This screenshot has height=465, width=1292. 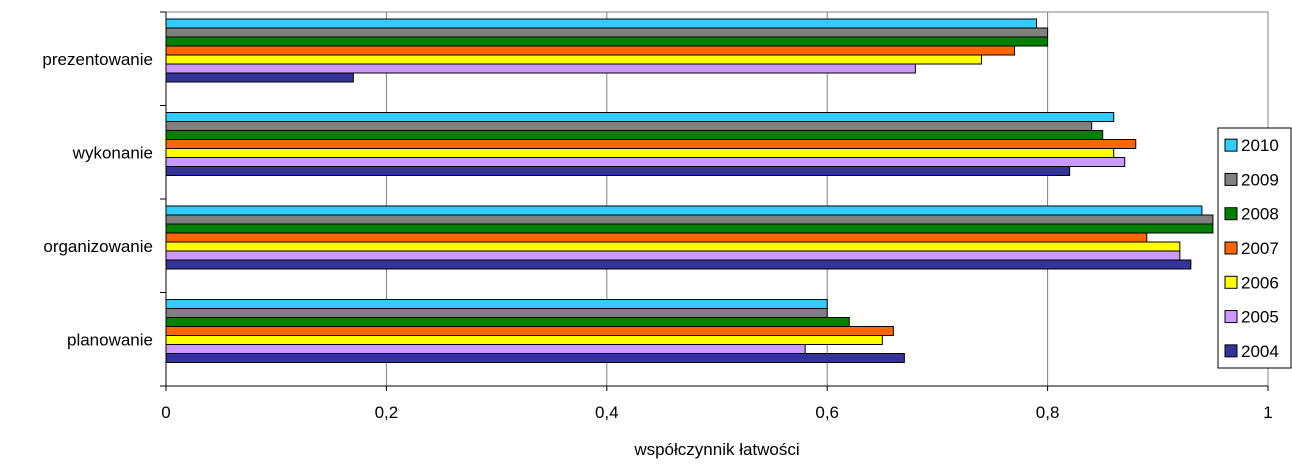 What do you see at coordinates (827, 412) in the screenshot?
I see `x-tick-label: 0,6` at bounding box center [827, 412].